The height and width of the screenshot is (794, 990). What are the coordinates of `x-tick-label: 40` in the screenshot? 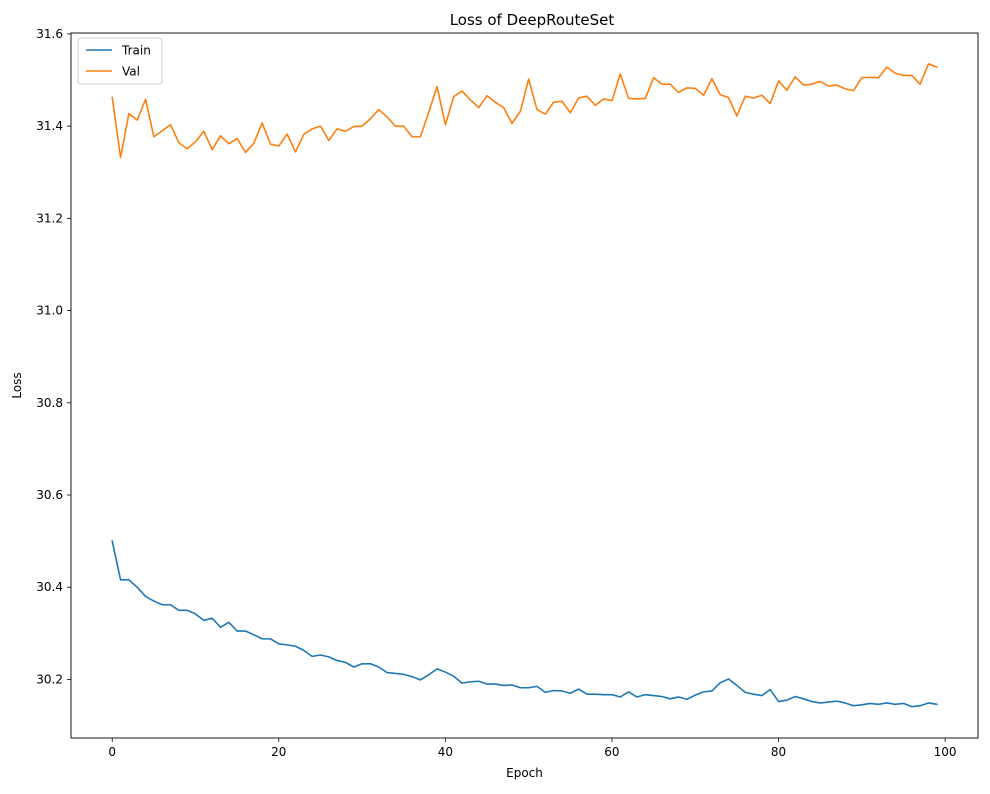 It's located at (445, 752).